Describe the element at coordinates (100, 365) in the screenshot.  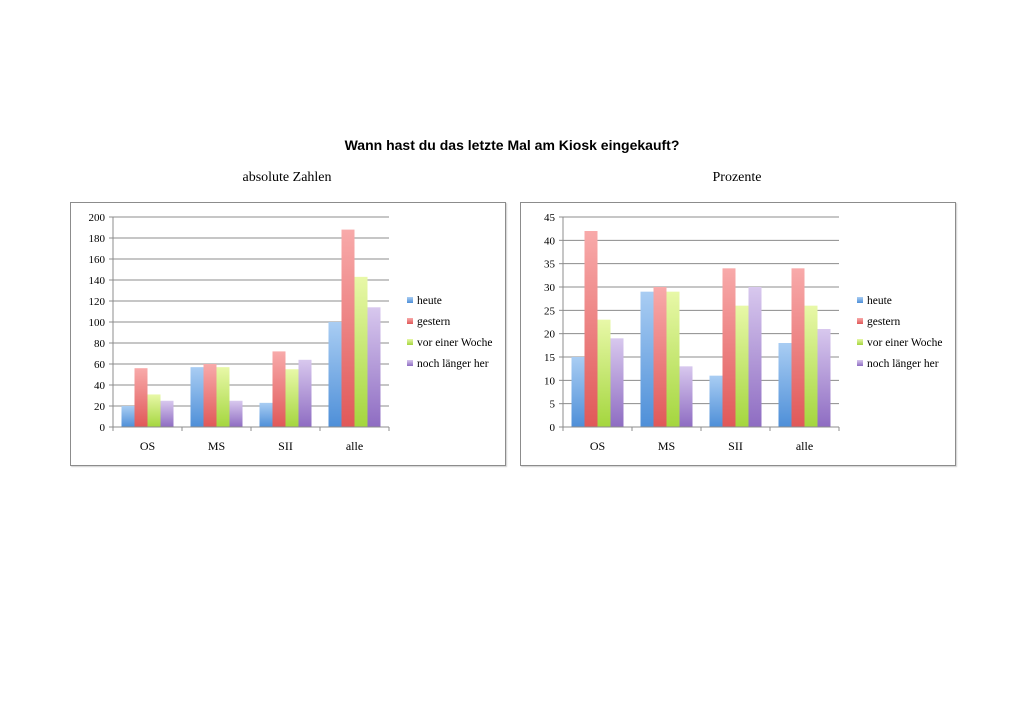
I see `y-tick-label: 60` at that location.